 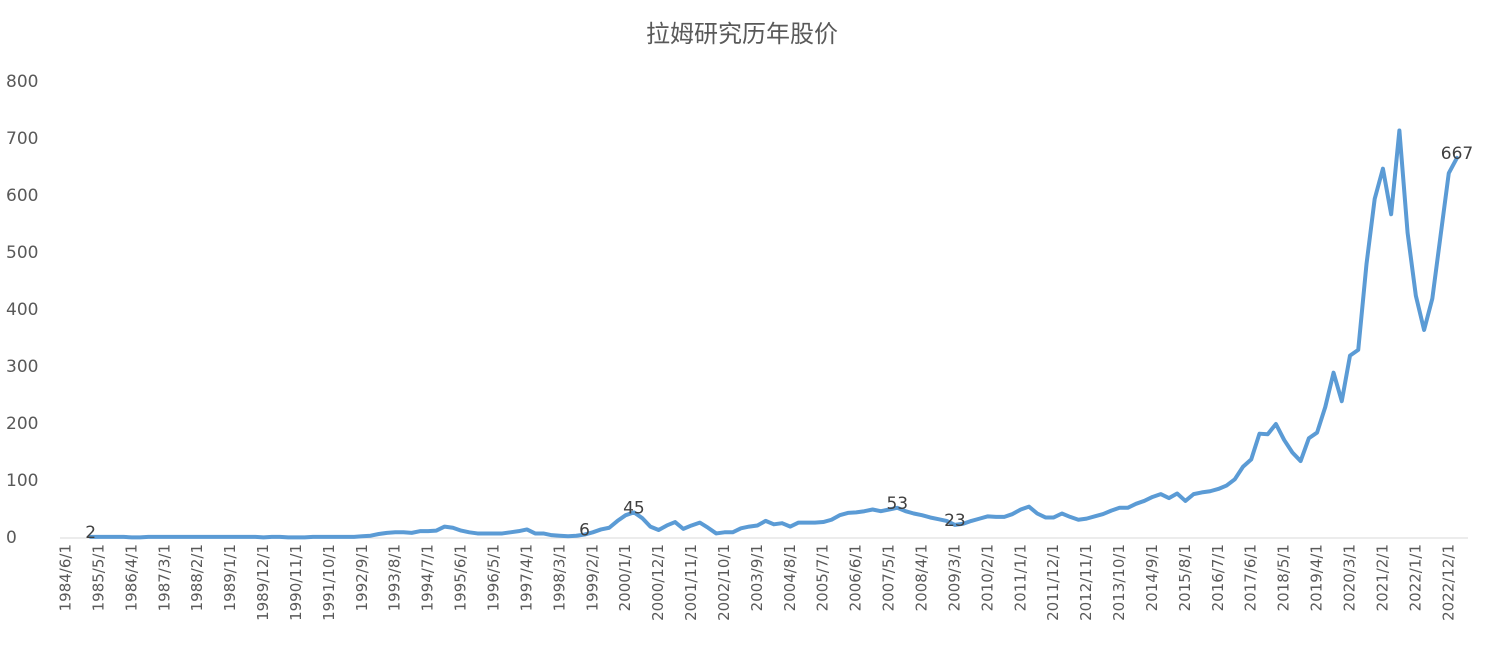 I want to click on x-tick-label: 1985/5/1, so click(x=98, y=577).